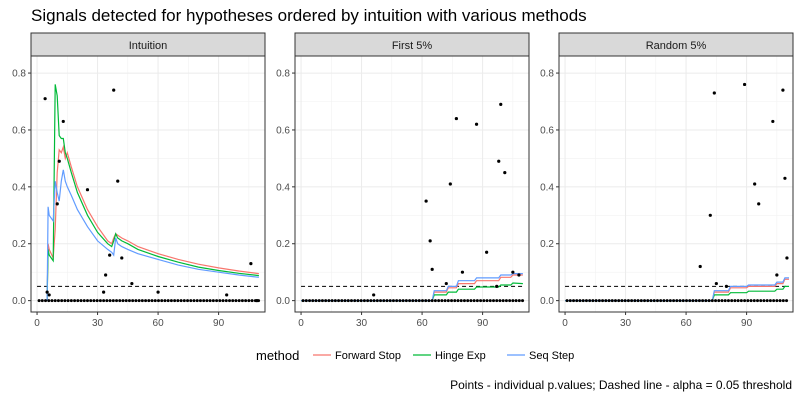 This screenshot has width=800, height=400. I want to click on x-tick-label: 0, so click(565, 323).